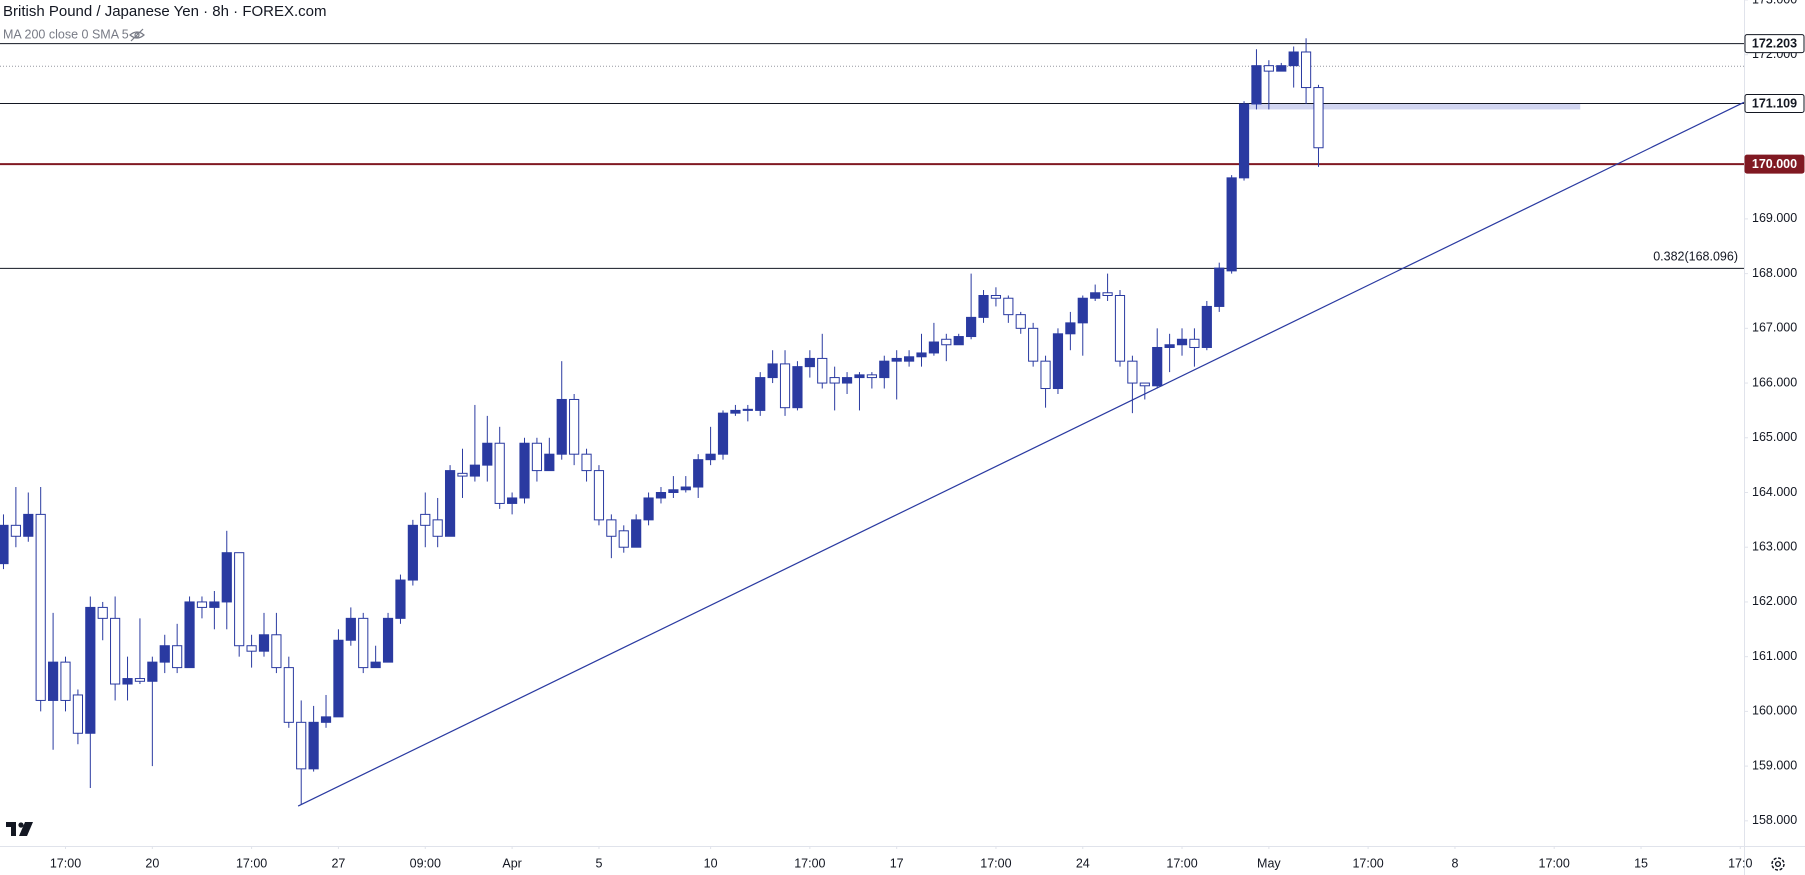  Describe the element at coordinates (1774, 547) in the screenshot. I see `y-tick-label: 163.000` at that location.